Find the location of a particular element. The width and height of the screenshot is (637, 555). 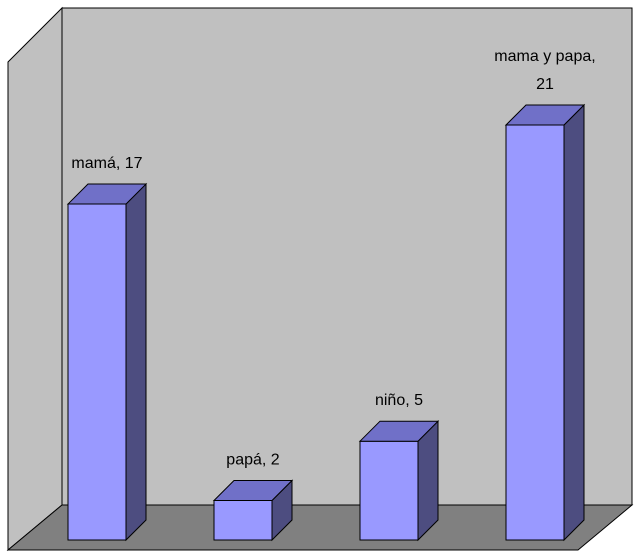

data-label: niño, 5 is located at coordinates (399, 400).